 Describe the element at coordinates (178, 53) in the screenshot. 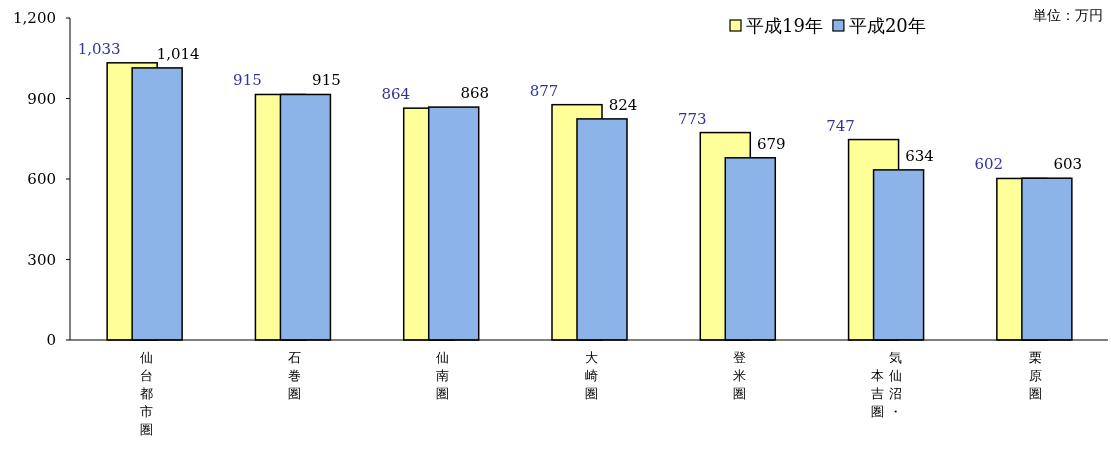

I see `data-label: 1,014` at that location.